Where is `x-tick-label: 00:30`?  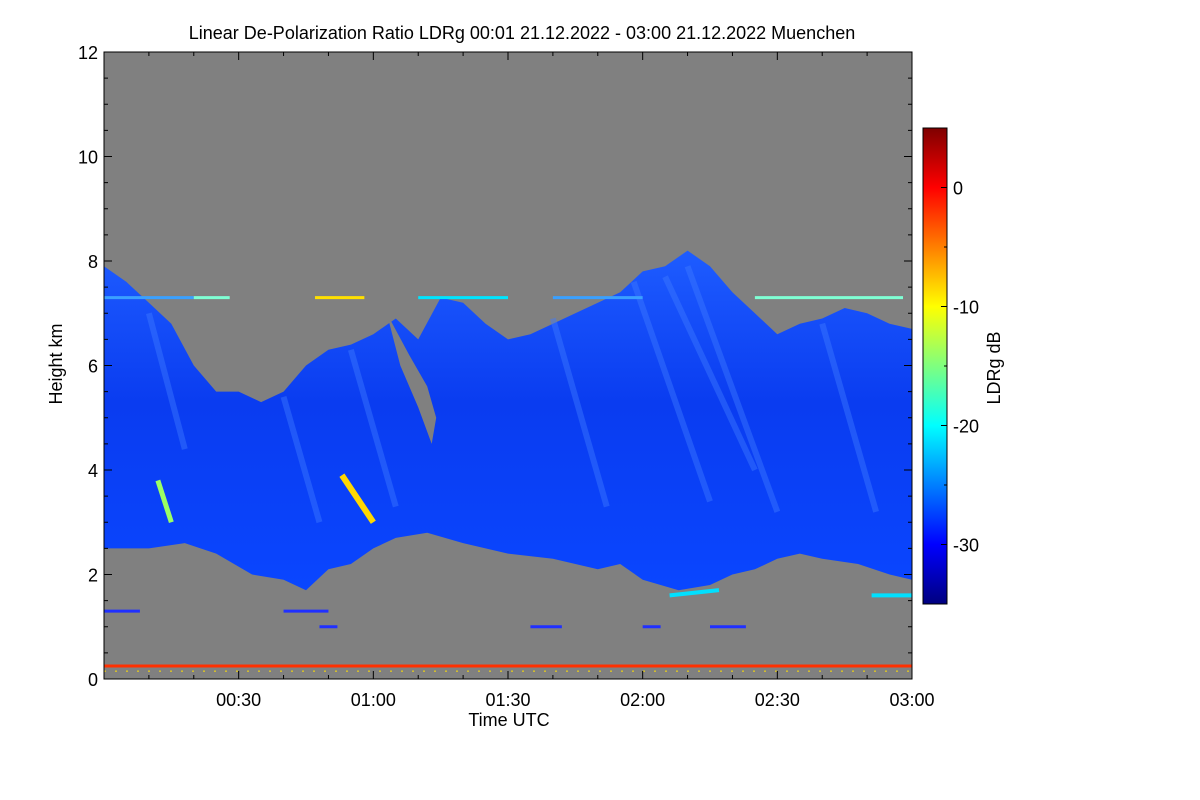 x-tick-label: 00:30 is located at coordinates (238, 700).